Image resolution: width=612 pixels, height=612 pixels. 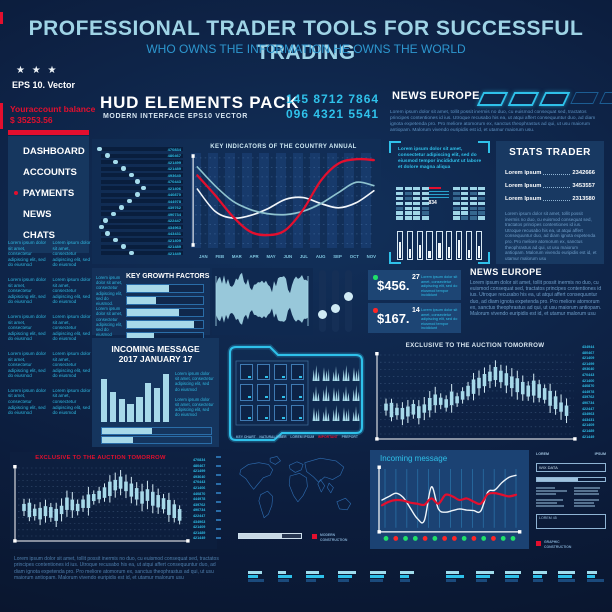 What do you see at coordinates (449, 499) in the screenshot?
I see `incoming-line-panel: Incoming message` at bounding box center [449, 499].